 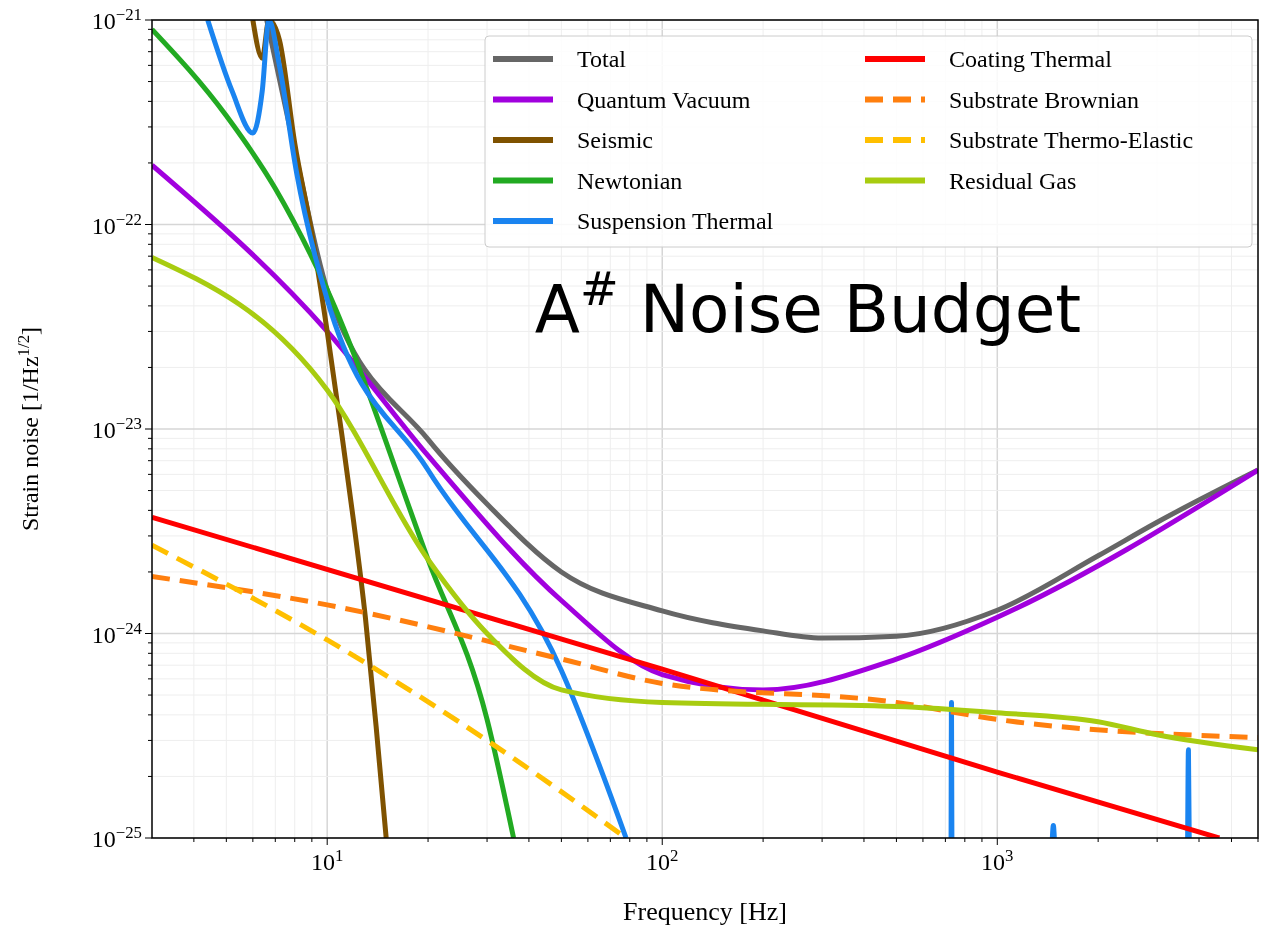 What do you see at coordinates (615, 140) in the screenshot?
I see `legend-label: Seismic` at bounding box center [615, 140].